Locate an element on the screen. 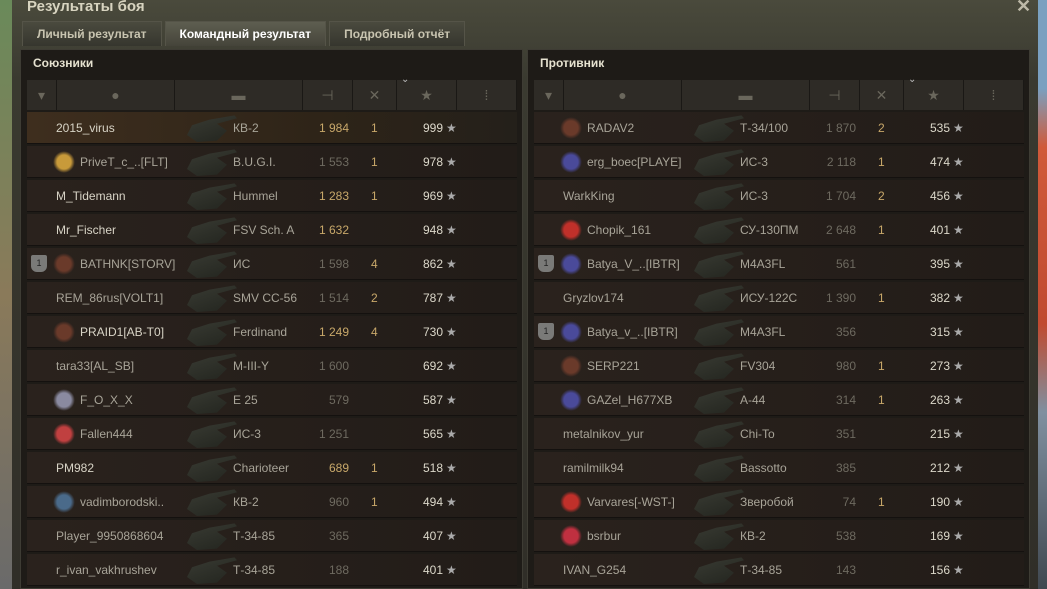  player-row: M_Tidemann Hummel 1 283 1 969 ★ is located at coordinates (272, 196).